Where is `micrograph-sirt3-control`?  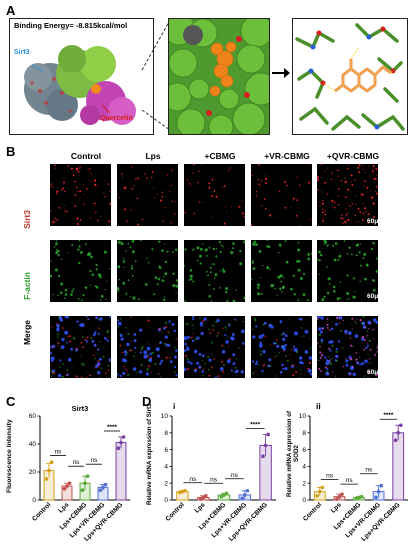
micrograph-sirt3-control is located at coordinates (80, 195).